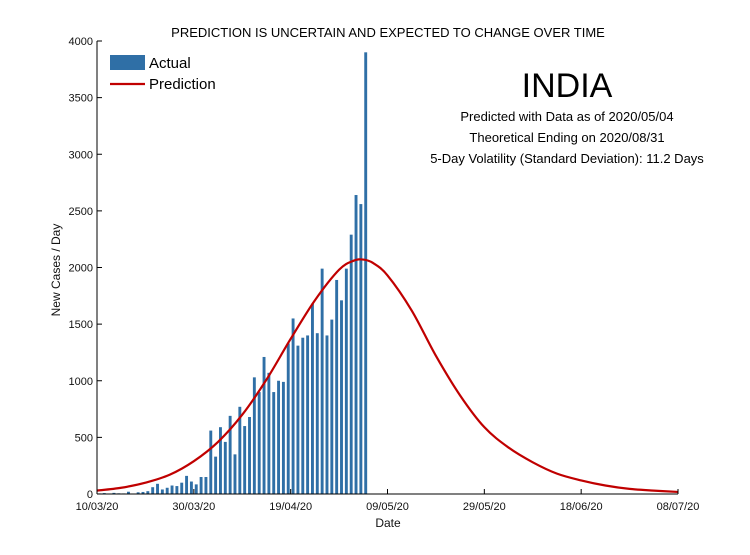  Describe the element at coordinates (90, 495) in the screenshot. I see `y-tick-label: 0` at that location.